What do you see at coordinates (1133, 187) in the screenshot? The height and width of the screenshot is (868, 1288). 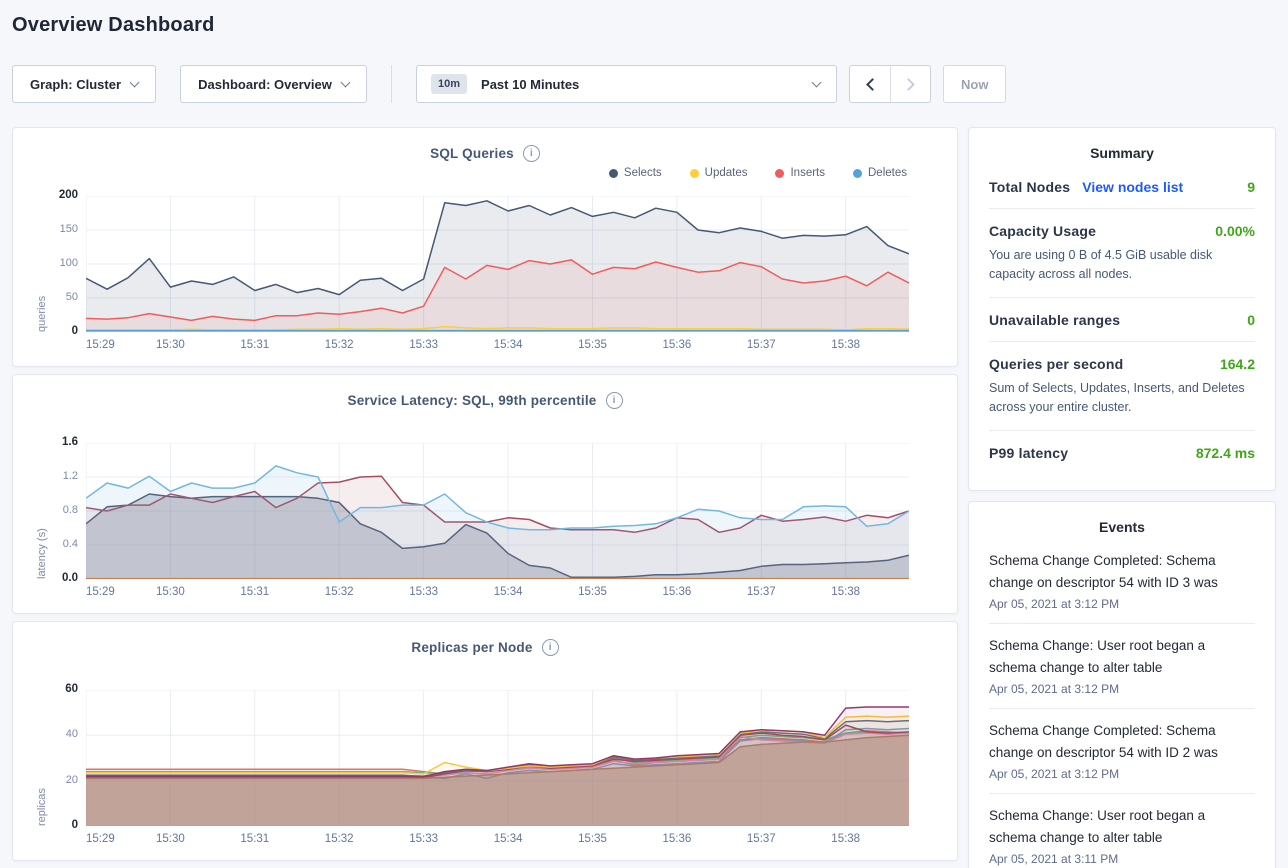 I see `view-nodes-list-link: View nodes list` at bounding box center [1133, 187].